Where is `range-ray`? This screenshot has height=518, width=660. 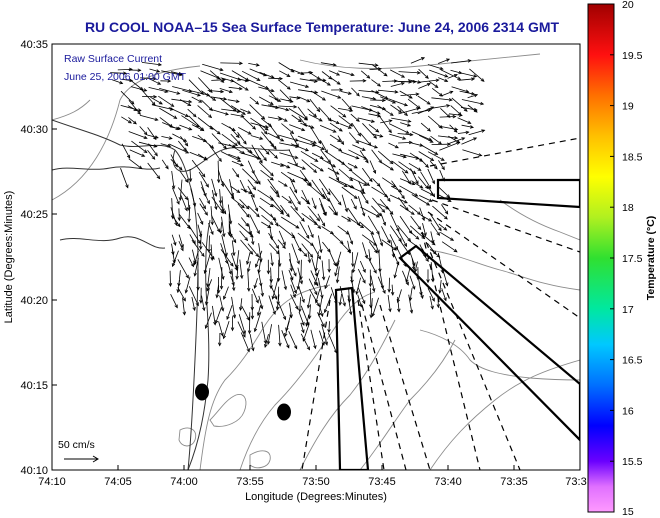
range-ray is located at coordinates (505, 226).